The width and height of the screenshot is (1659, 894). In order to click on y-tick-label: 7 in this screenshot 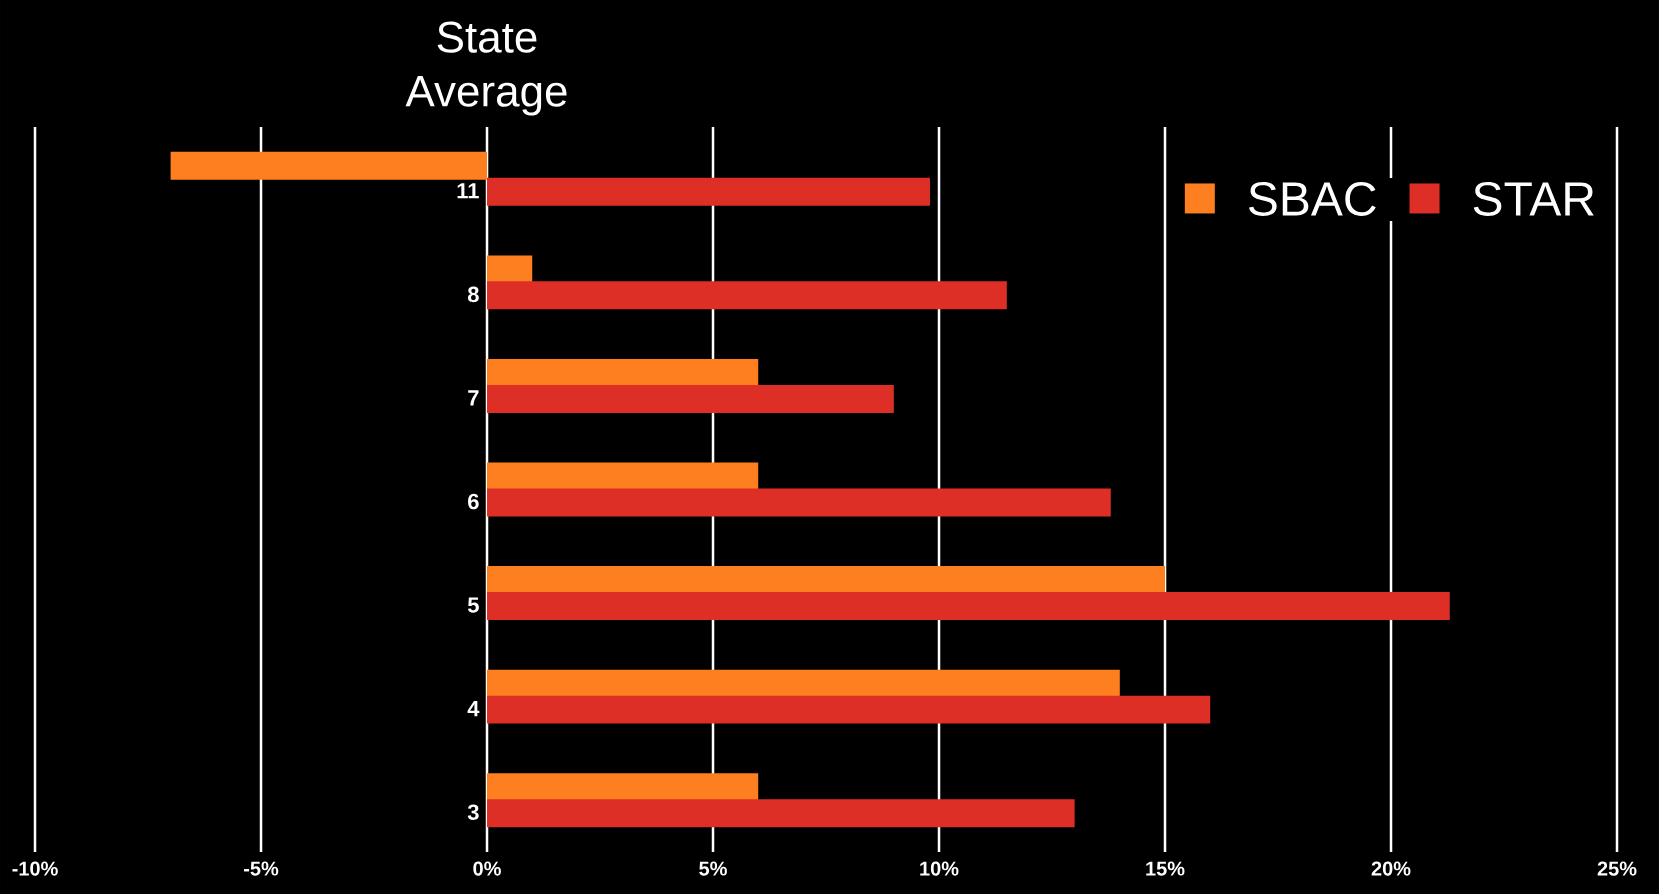, I will do `click(473, 398)`.